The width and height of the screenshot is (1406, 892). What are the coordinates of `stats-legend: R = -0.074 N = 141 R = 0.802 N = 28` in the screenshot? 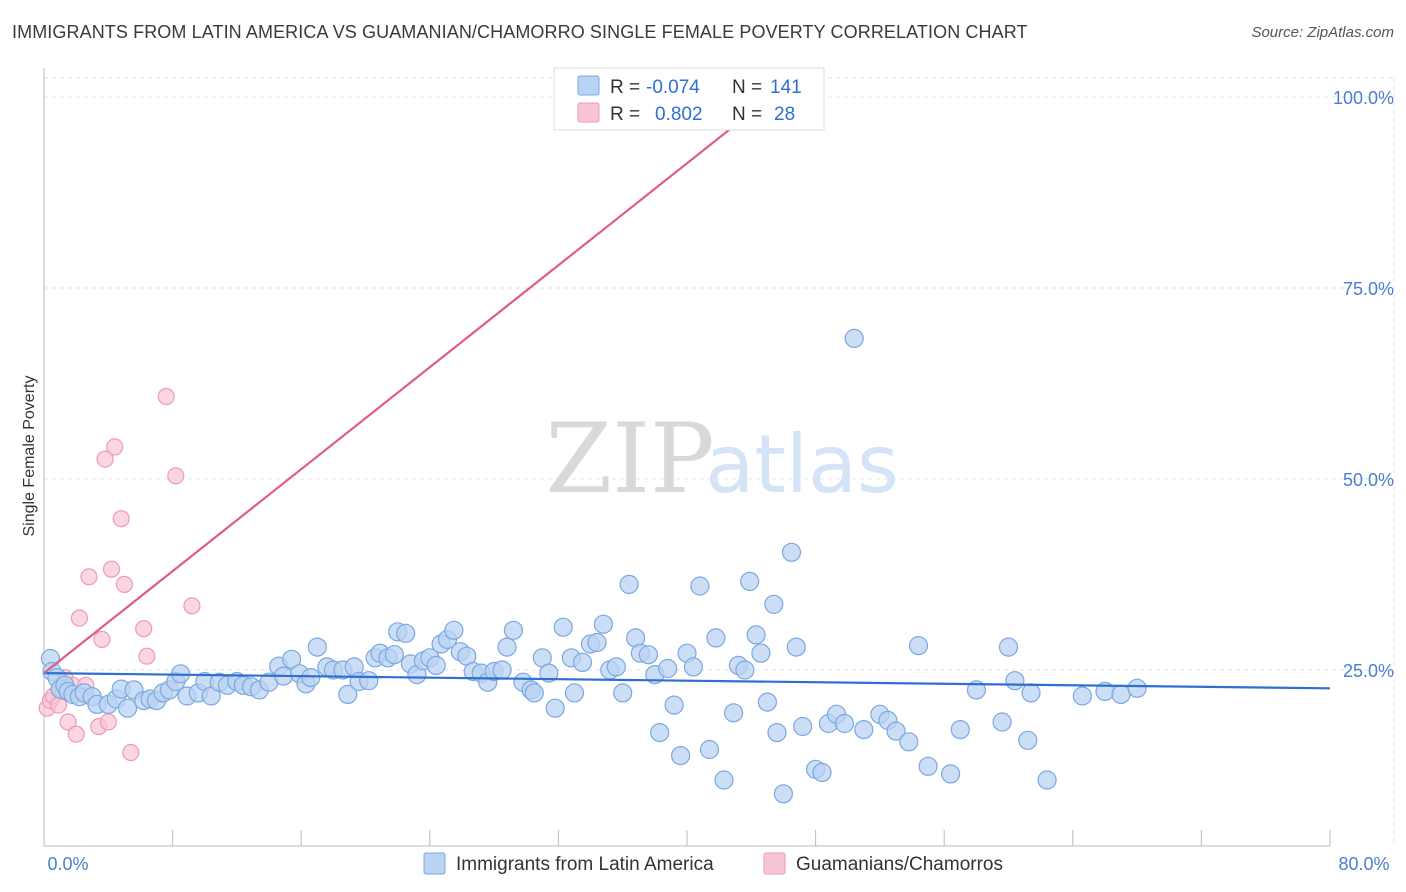 It's located at (689, 99).